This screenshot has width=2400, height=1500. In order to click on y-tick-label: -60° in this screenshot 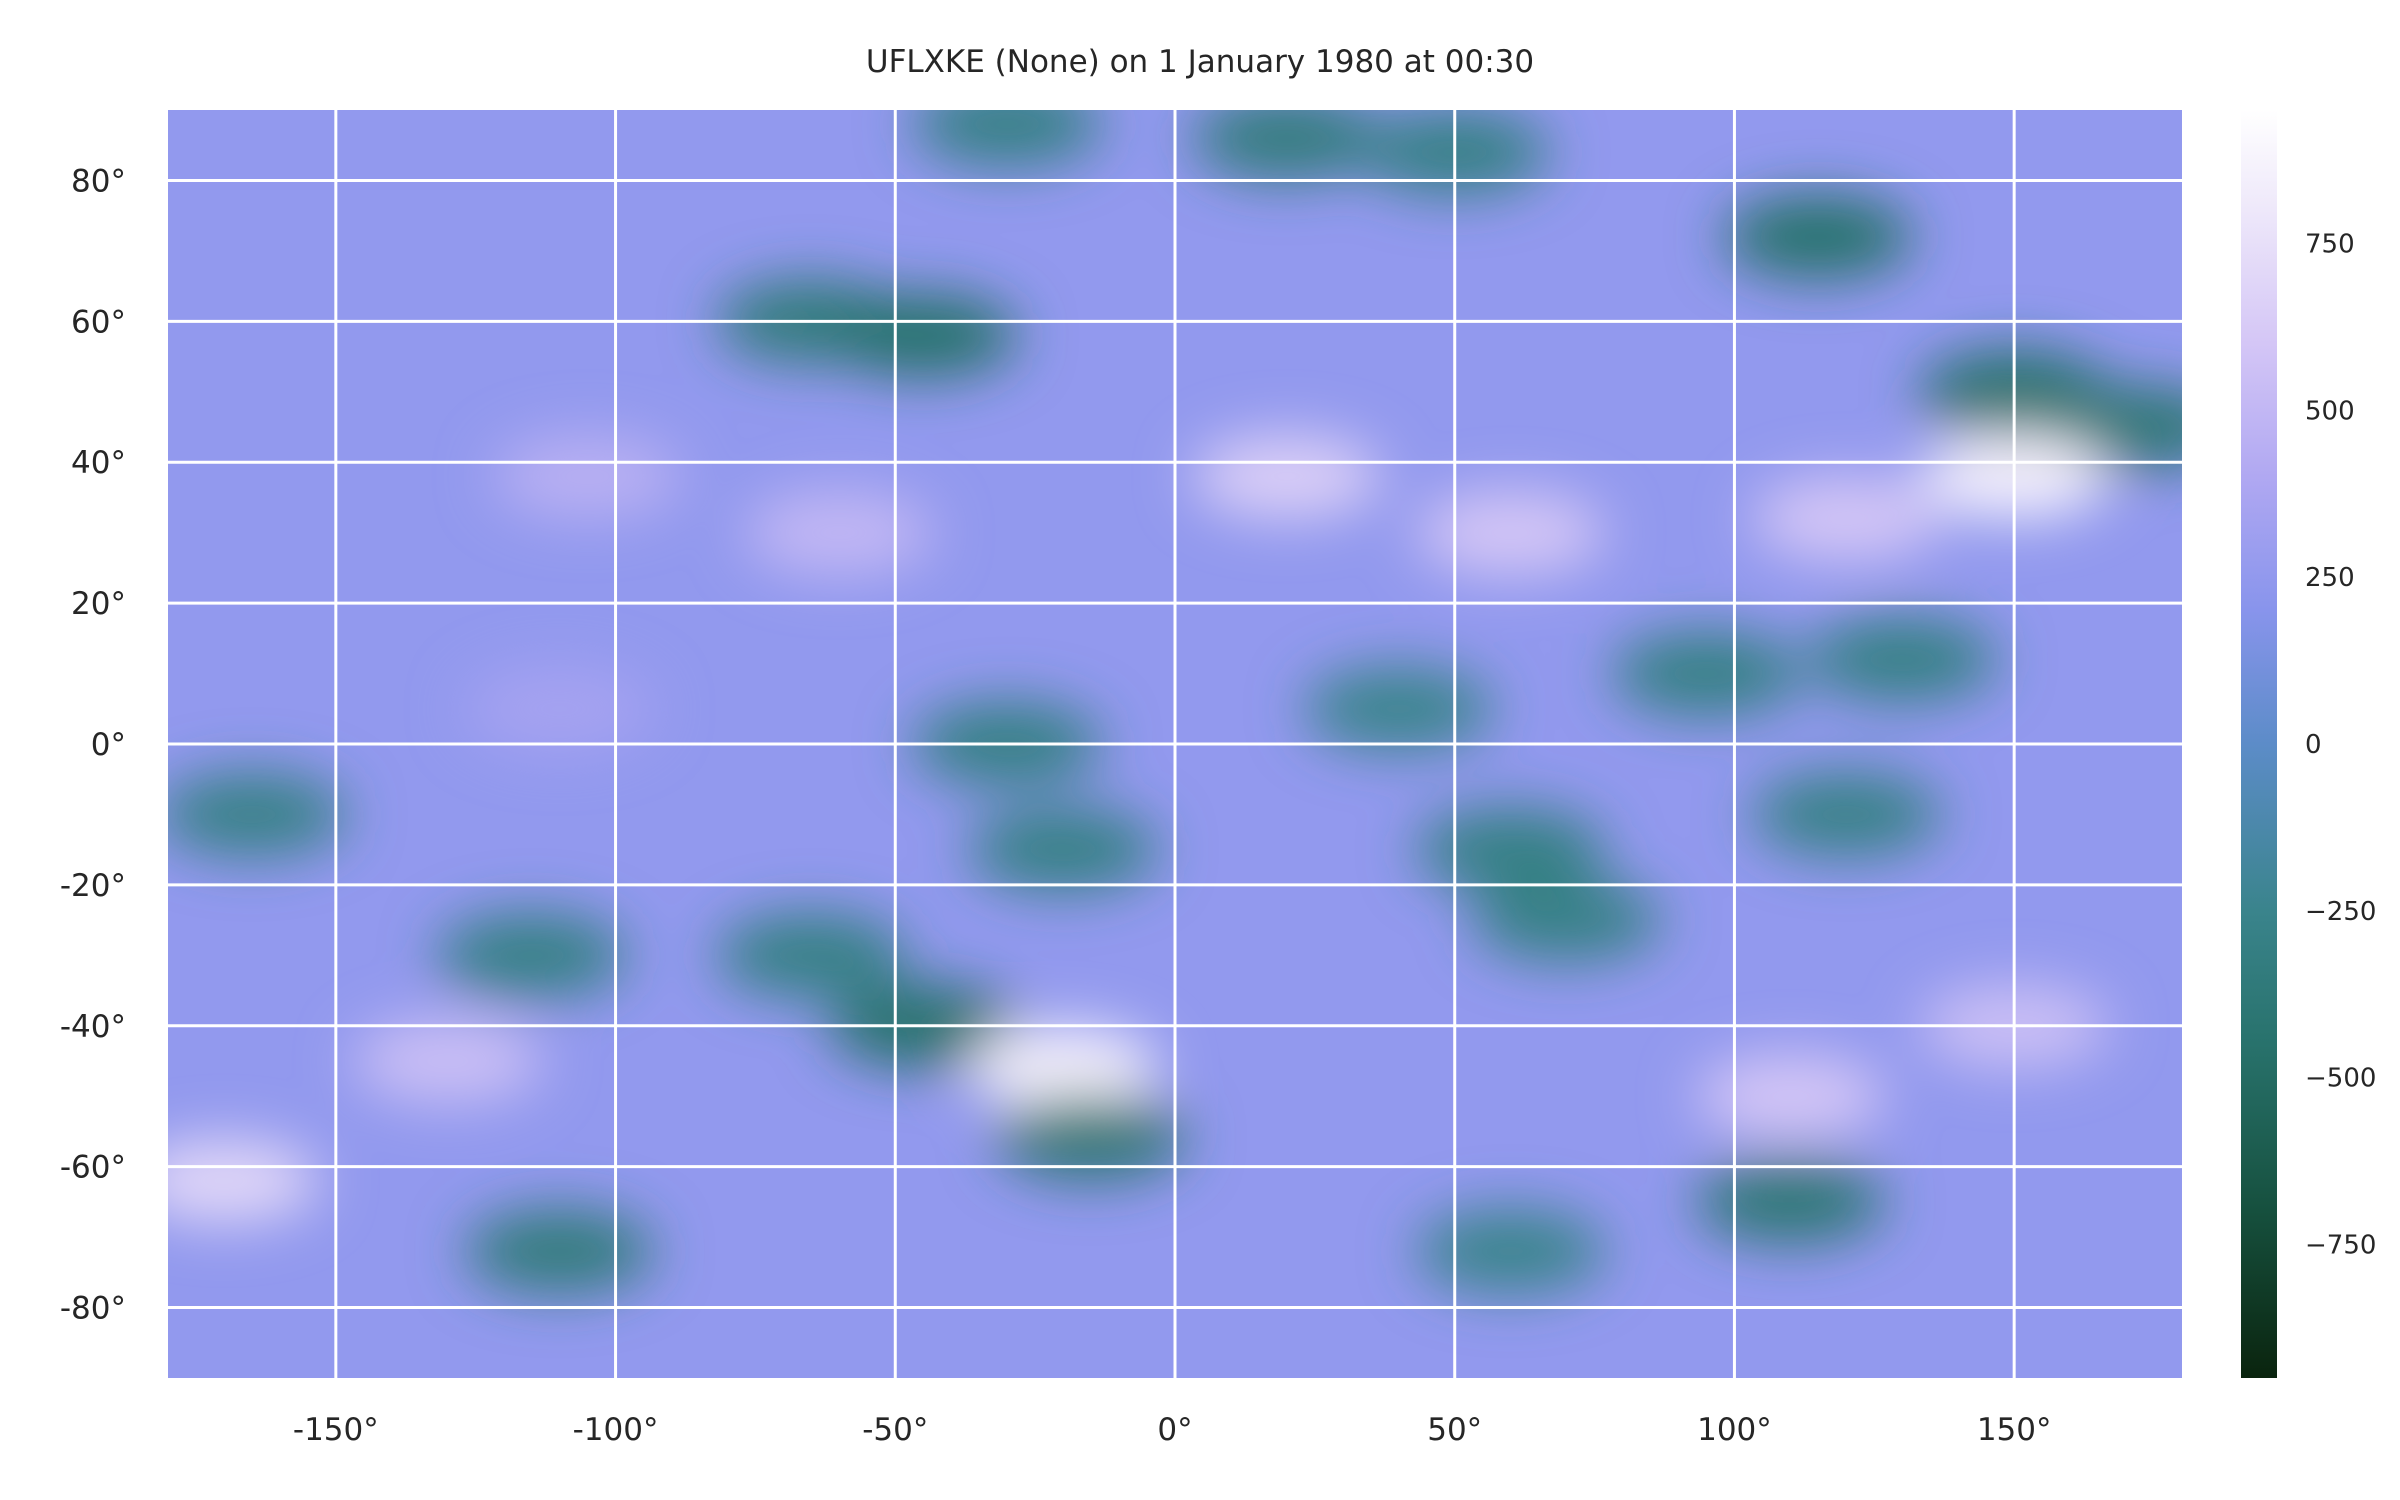, I will do `click(93, 1168)`.